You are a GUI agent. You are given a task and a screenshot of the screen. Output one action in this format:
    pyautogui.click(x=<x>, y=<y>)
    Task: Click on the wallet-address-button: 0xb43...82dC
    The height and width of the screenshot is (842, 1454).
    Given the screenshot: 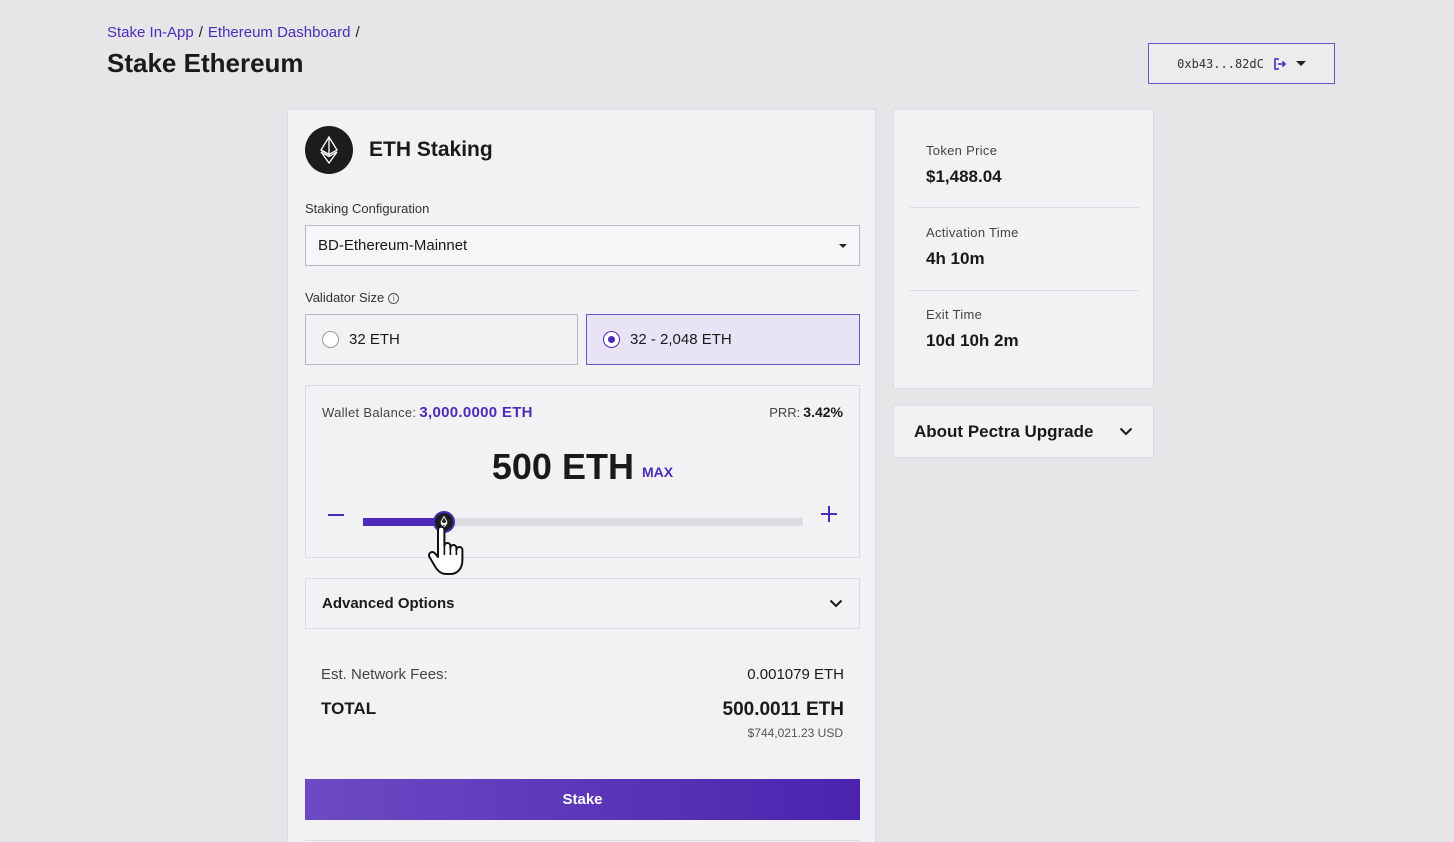 What is the action you would take?
    pyautogui.click(x=1241, y=63)
    